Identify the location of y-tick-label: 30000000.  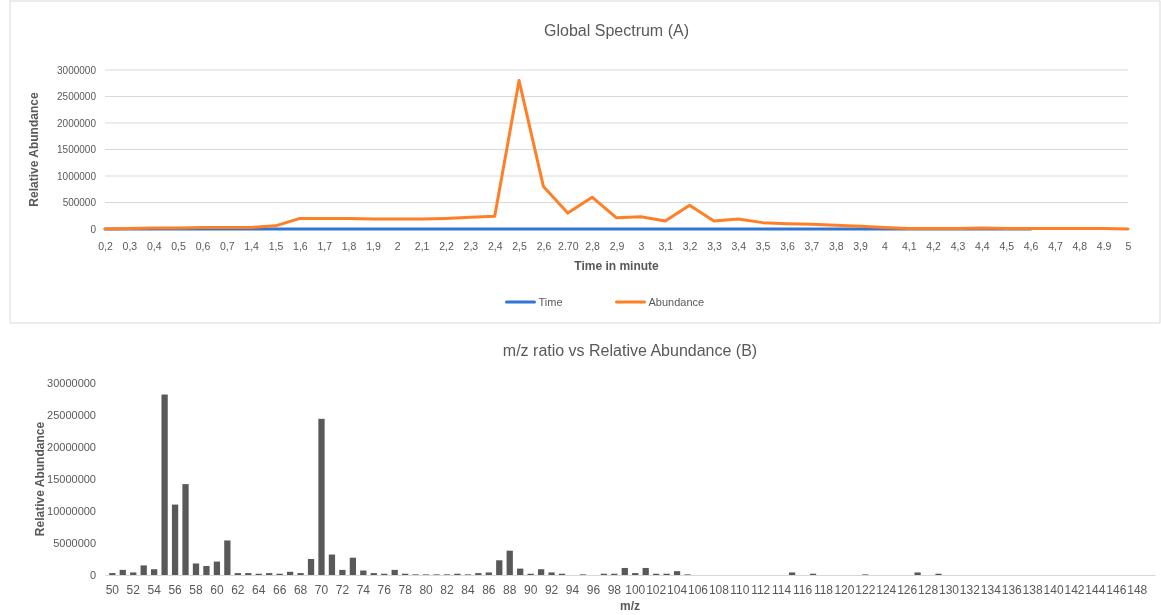
(71, 383).